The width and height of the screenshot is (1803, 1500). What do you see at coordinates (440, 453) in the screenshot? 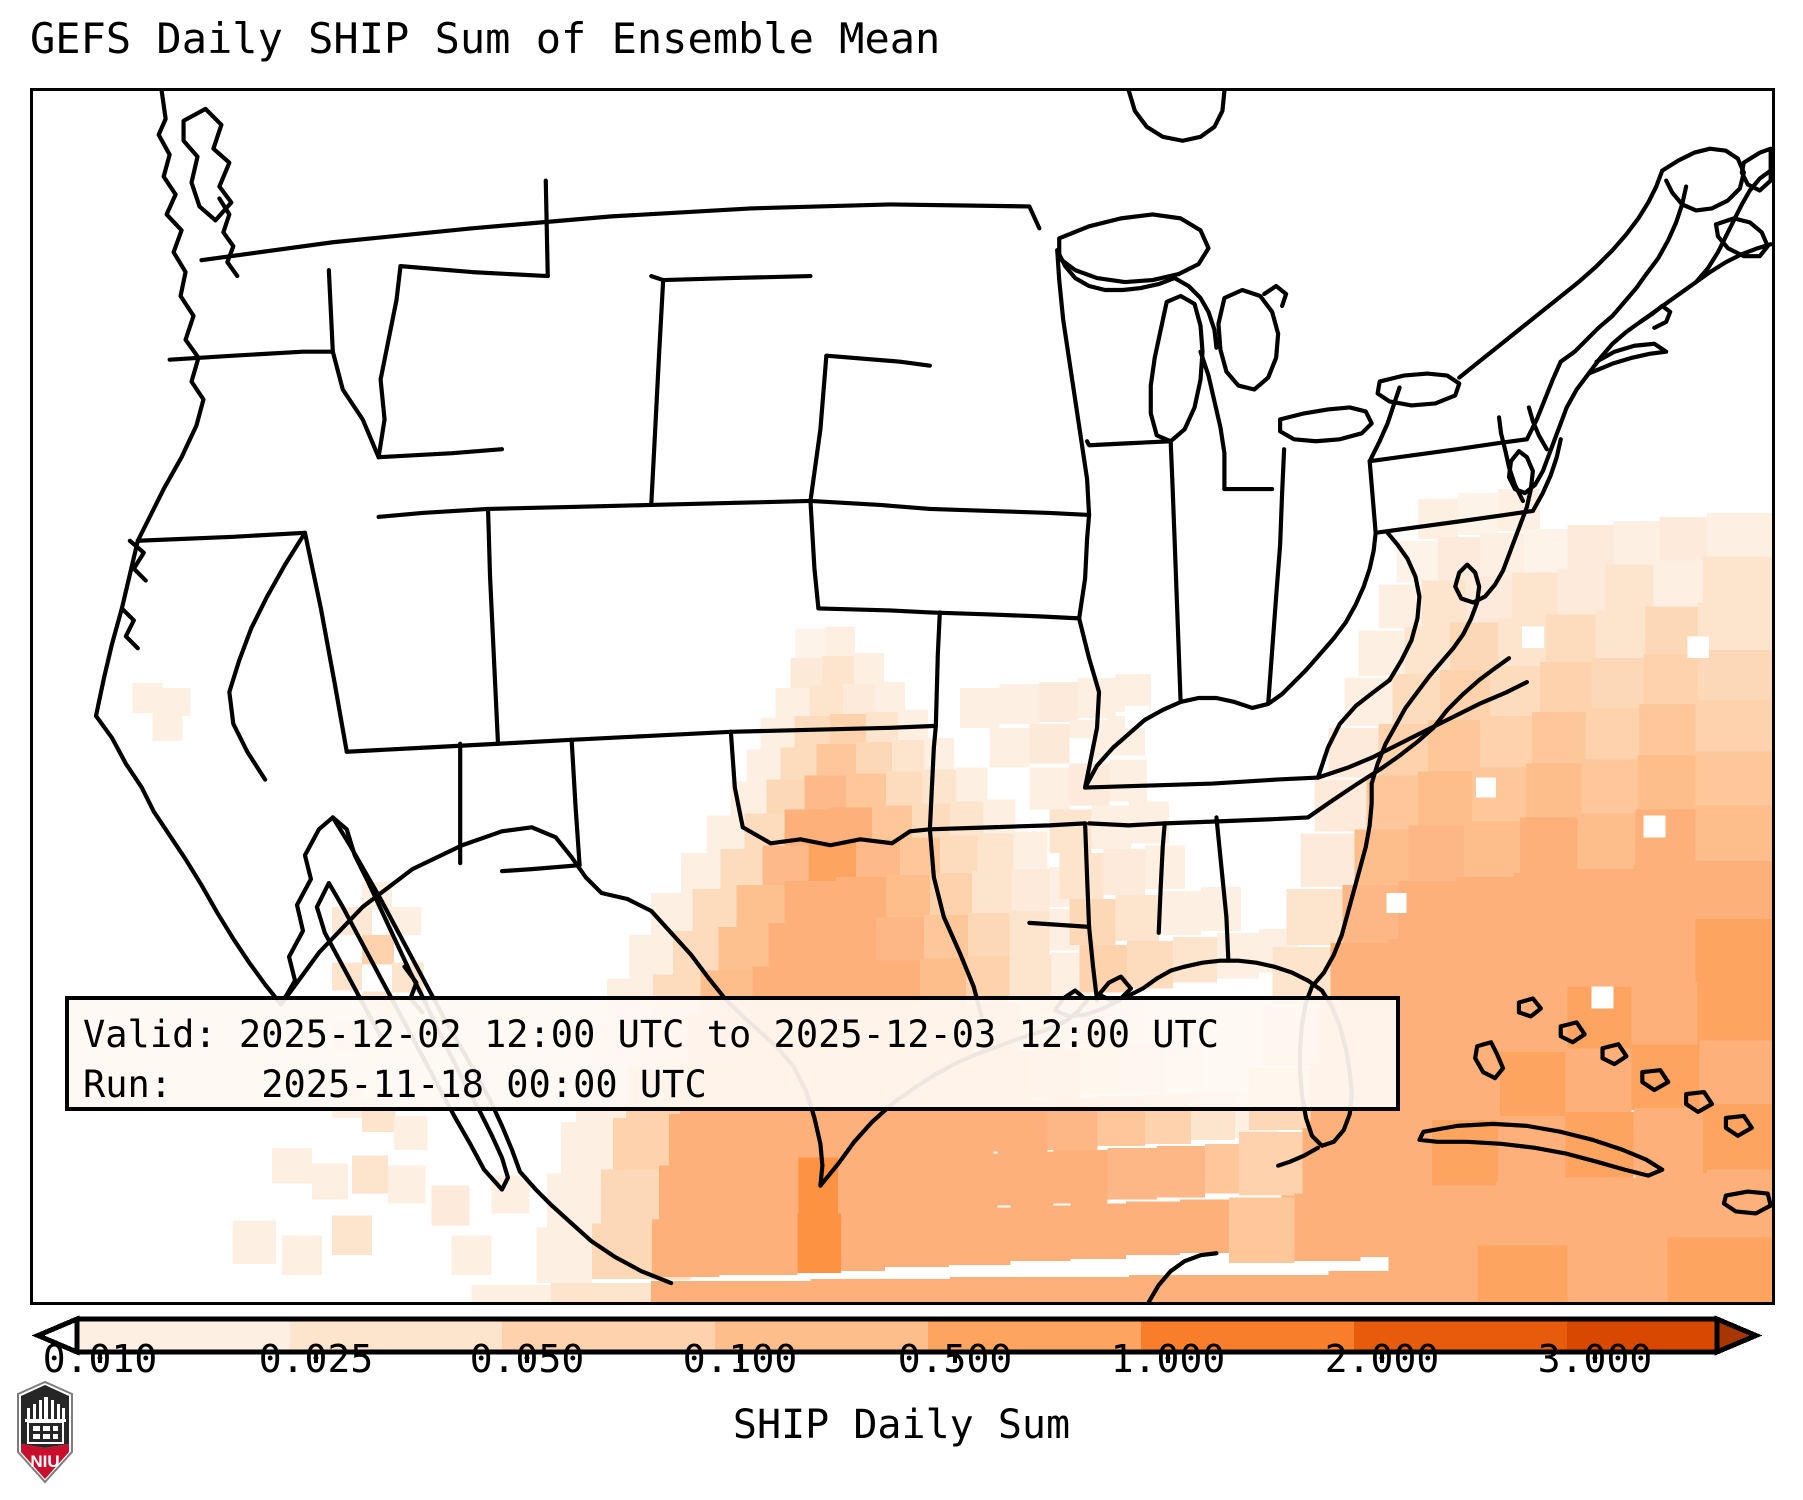
I see `border-id-nv-ut` at bounding box center [440, 453].